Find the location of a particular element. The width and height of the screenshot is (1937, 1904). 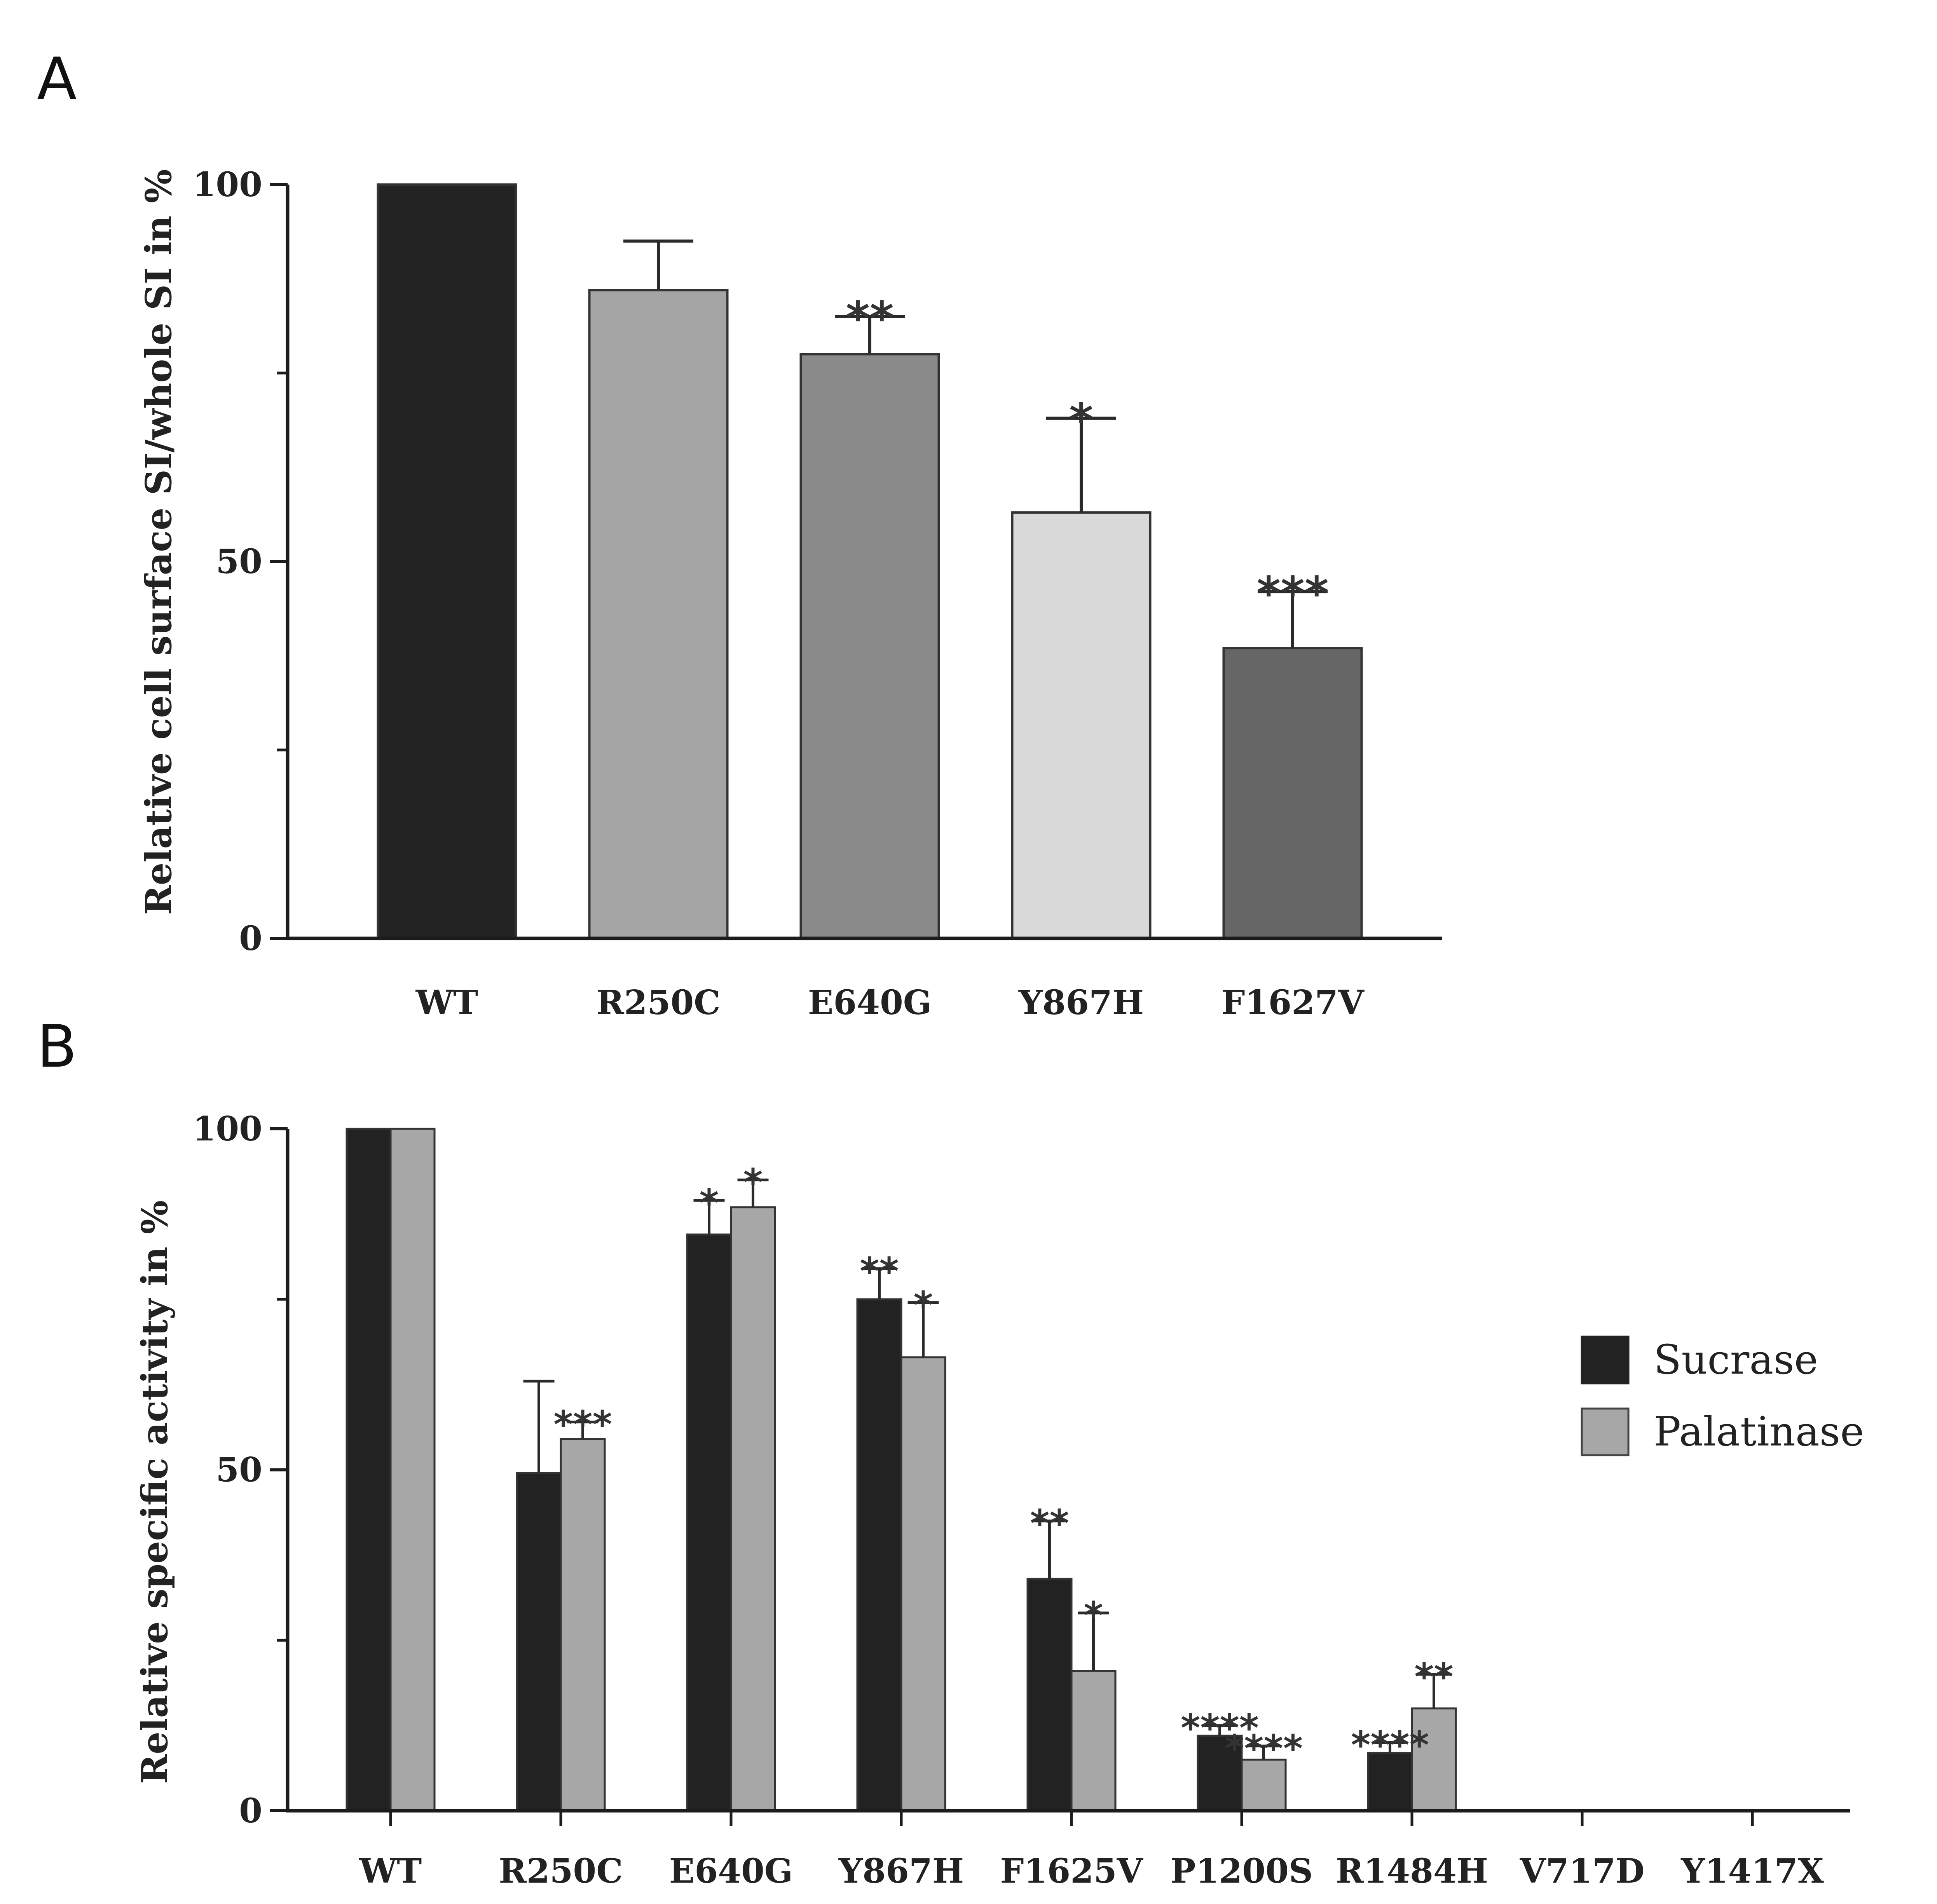

panel-b-significance-sucrase-r1484h: **** is located at coordinates (1390, 1746).